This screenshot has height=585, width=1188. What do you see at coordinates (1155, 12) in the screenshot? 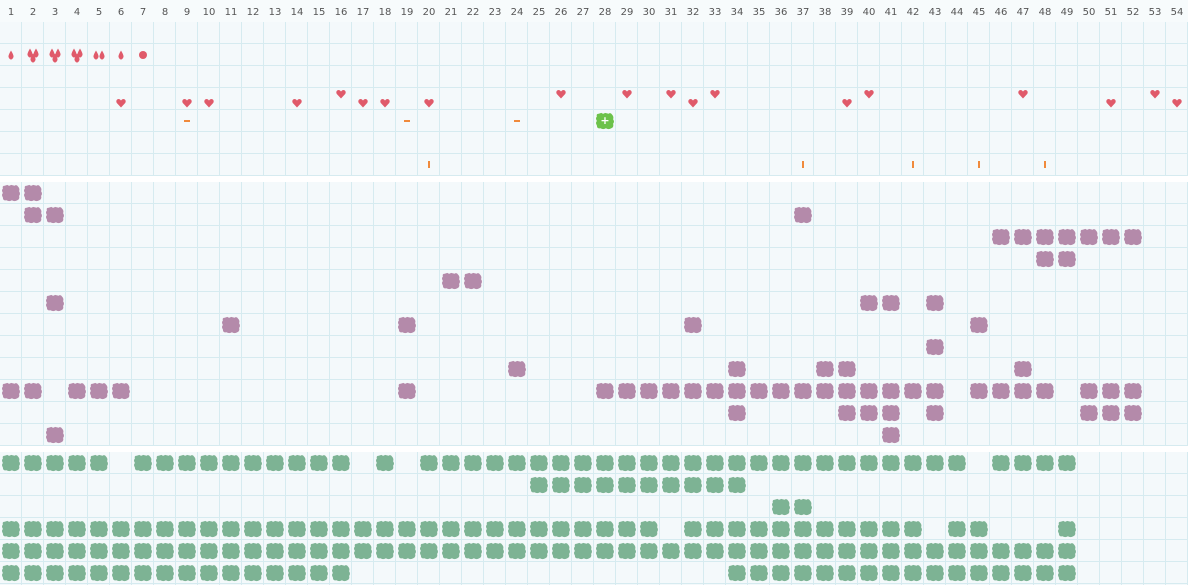
I see `column-number: 53` at bounding box center [1155, 12].